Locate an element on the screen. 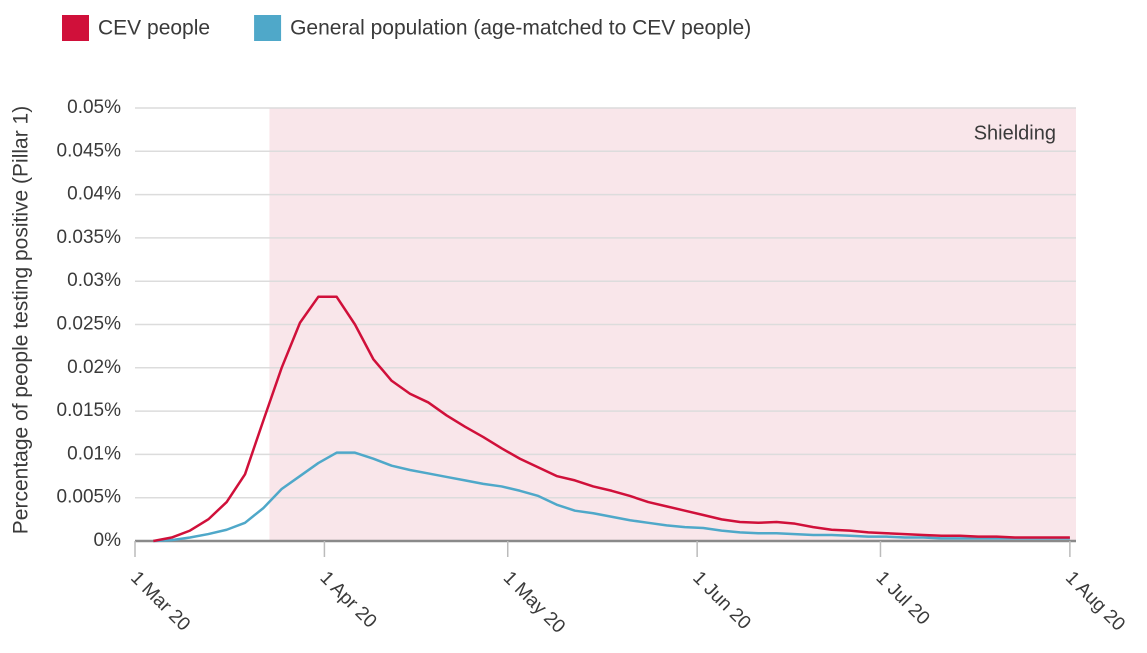  y-tick-label: 0.045% is located at coordinates (89, 150).